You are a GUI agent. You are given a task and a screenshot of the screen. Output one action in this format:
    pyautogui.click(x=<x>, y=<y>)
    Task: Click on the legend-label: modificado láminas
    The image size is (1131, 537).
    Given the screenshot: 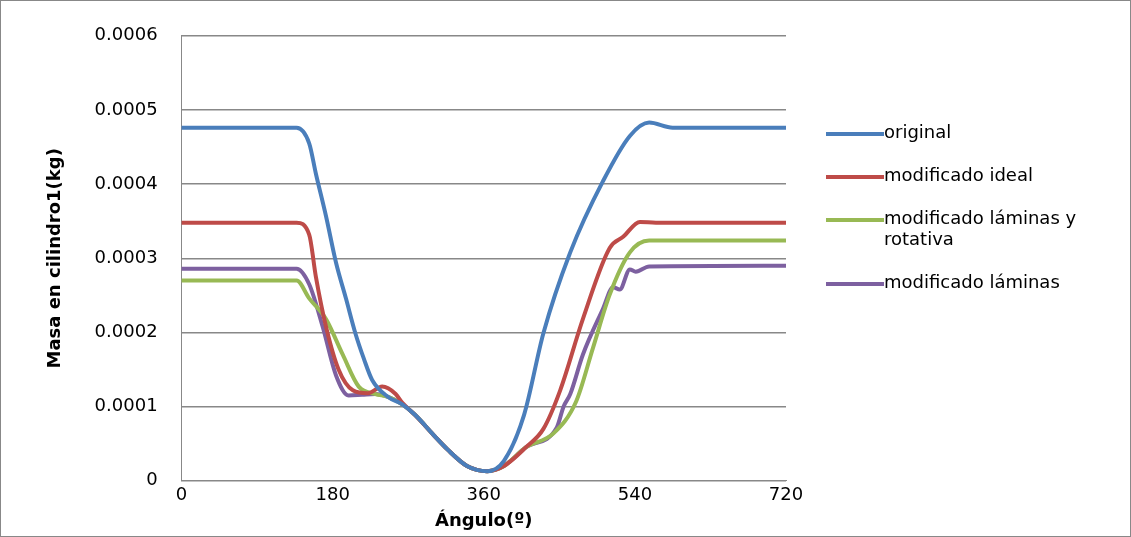 What is the action you would take?
    pyautogui.click(x=972, y=281)
    